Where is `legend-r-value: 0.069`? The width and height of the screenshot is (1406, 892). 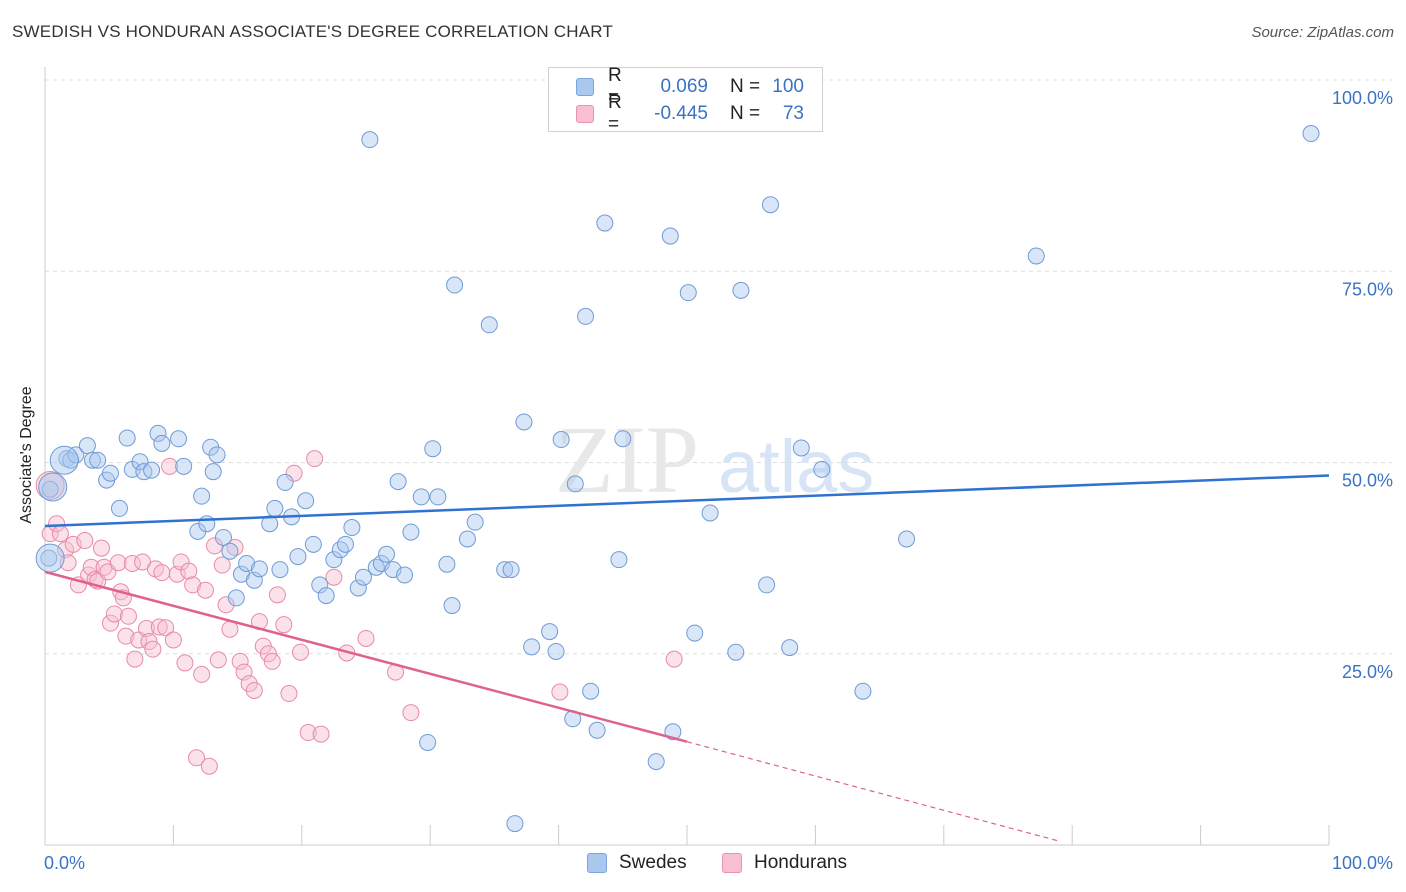 legend-r-value: 0.069 is located at coordinates (684, 86).